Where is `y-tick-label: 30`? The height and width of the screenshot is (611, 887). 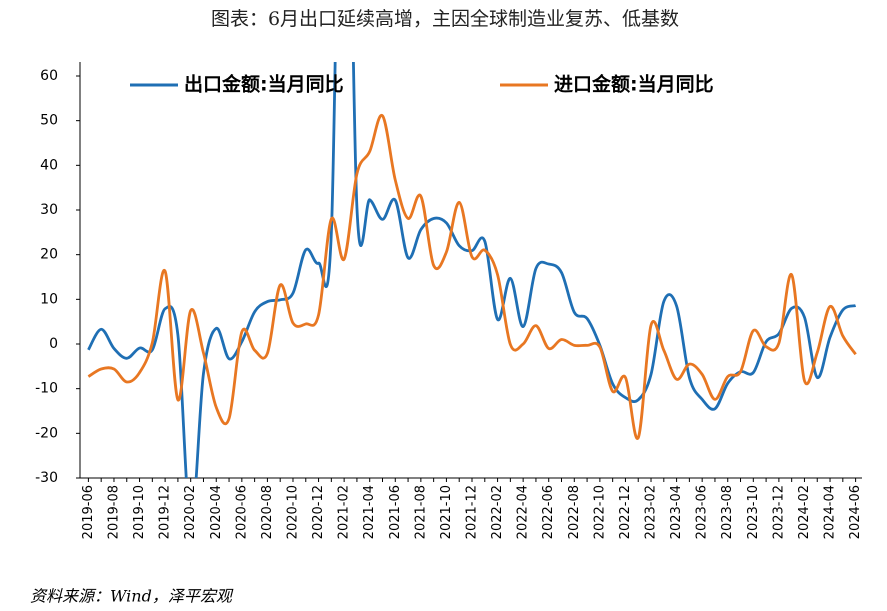 y-tick-label: 30 is located at coordinates (49, 210).